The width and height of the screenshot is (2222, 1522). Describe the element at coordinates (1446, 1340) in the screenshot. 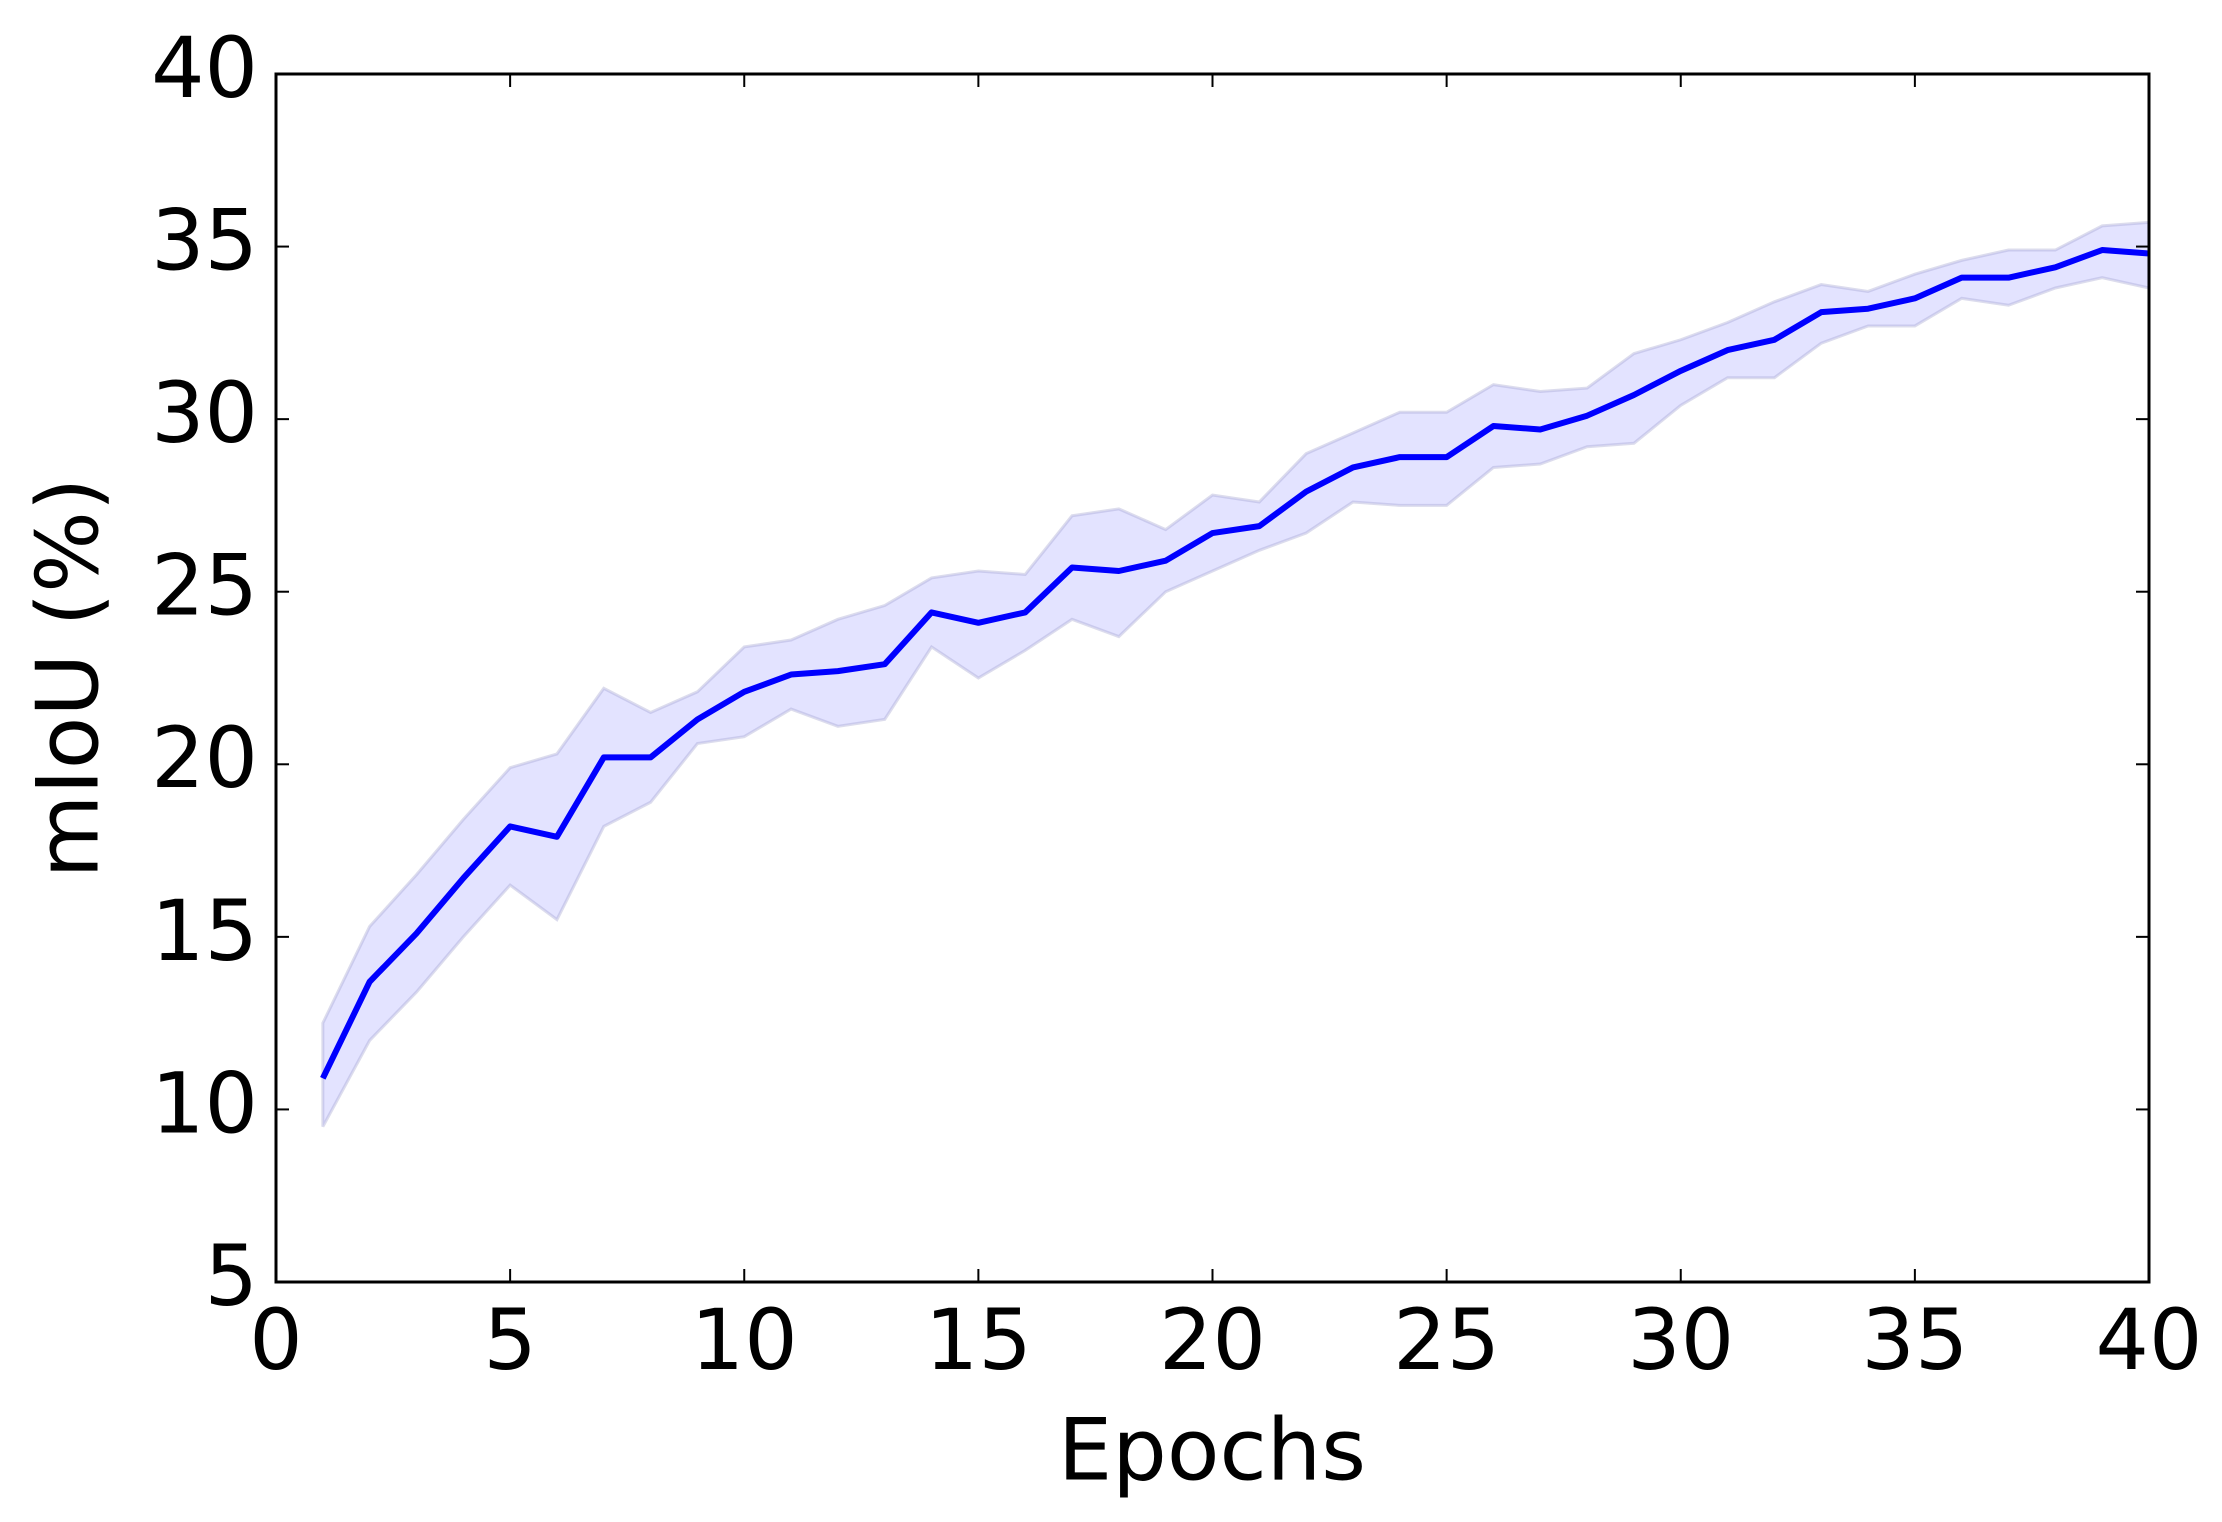

I see `x-tick-label: 25` at that location.